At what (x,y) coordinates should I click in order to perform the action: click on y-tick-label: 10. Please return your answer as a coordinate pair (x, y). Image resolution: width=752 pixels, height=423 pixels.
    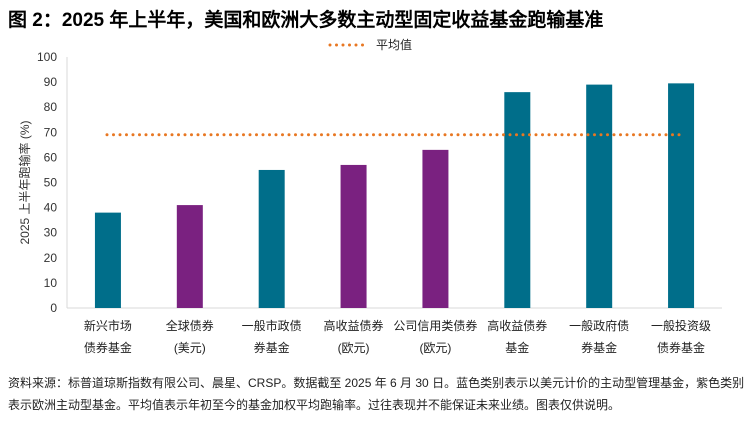
    Looking at the image, I should click on (51, 283).